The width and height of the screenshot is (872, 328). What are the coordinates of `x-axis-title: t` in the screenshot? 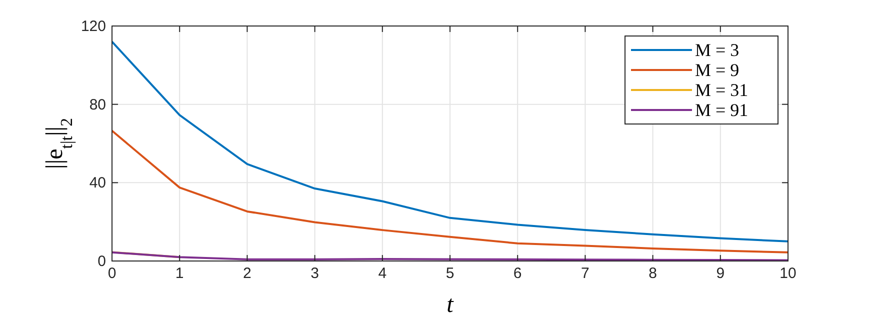 It's located at (450, 305).